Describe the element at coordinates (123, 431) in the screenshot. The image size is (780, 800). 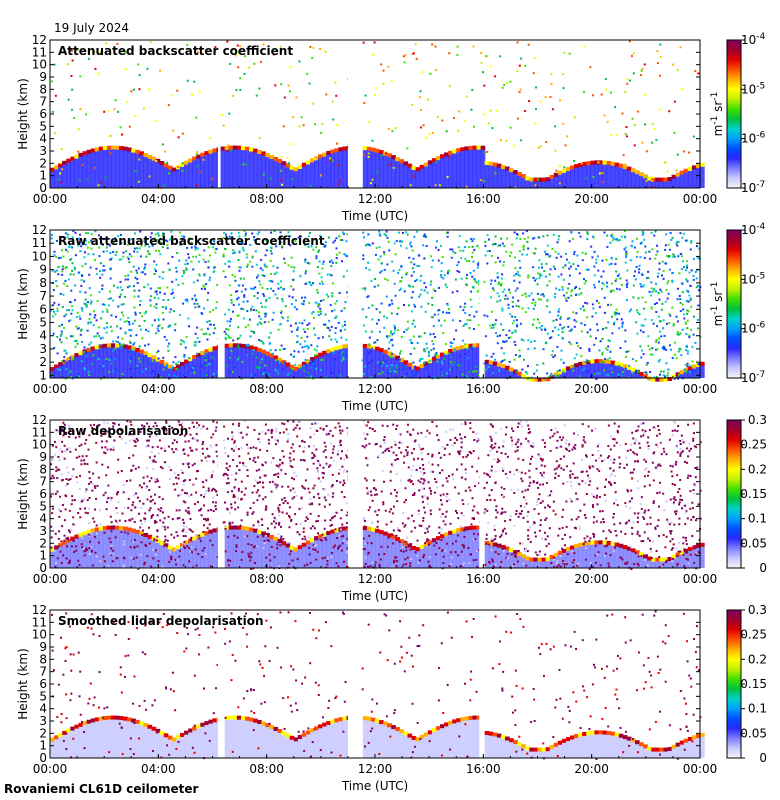
I see `panel-title: Raw depolarisation` at that location.